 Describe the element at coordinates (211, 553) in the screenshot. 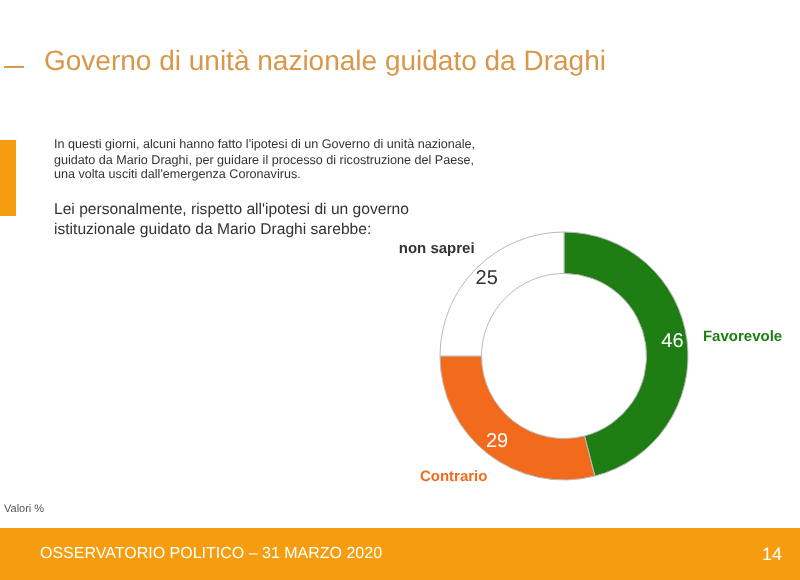

I see `text: OSSERVATORIO POLITICO – 31 MARZO 2020` at that location.